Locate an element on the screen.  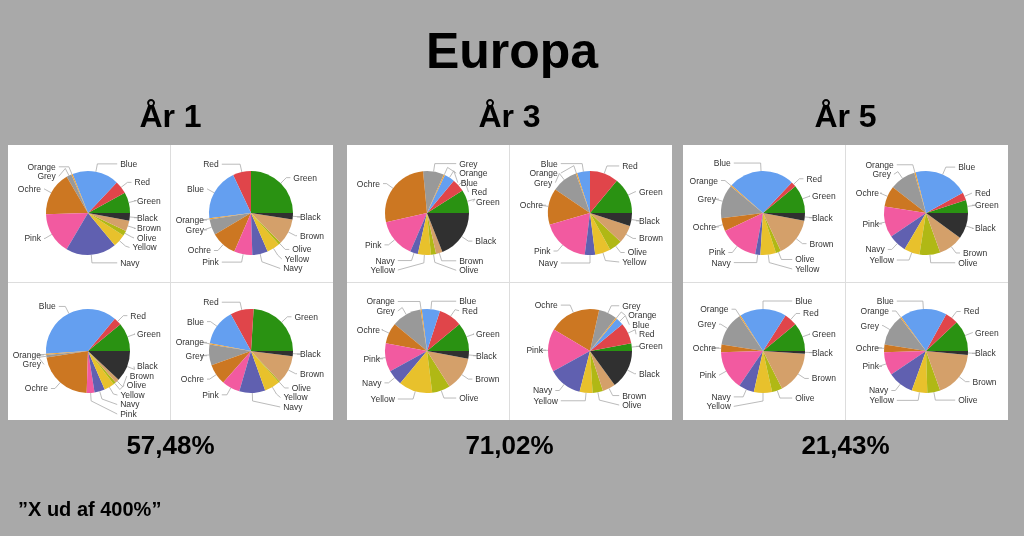
text: ”X ud af 400%” is located at coordinates (90, 509).